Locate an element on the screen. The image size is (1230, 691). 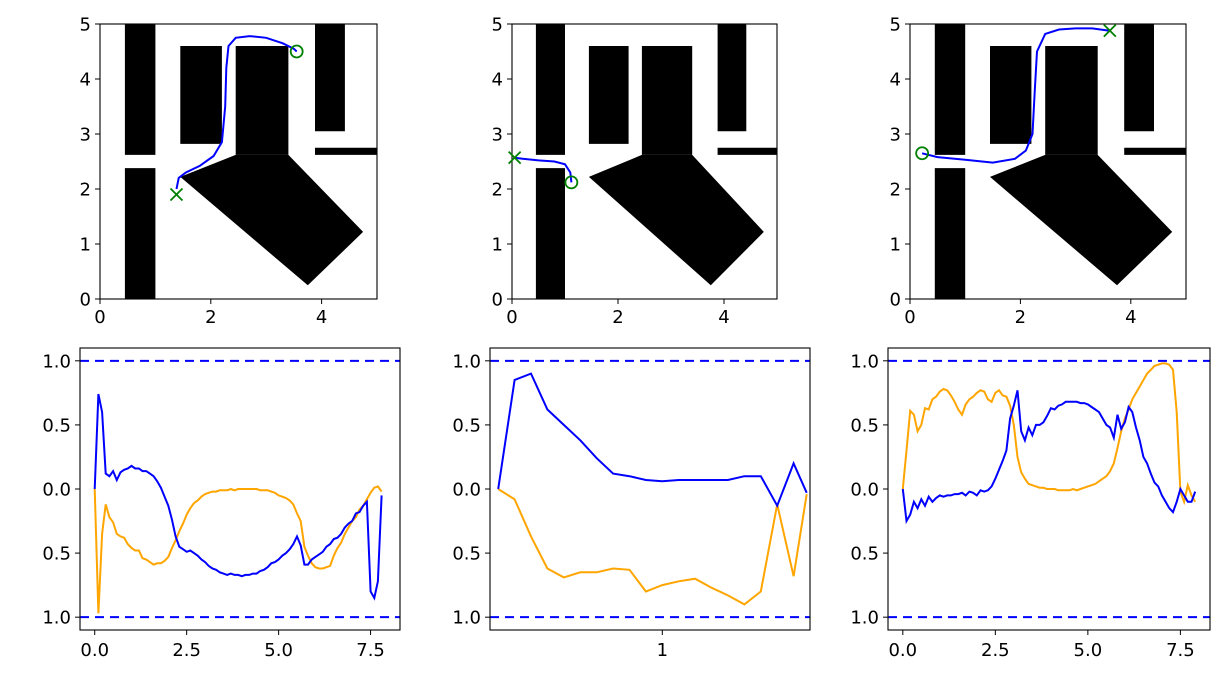
signals-3-steering-line is located at coordinates (1049, 434).